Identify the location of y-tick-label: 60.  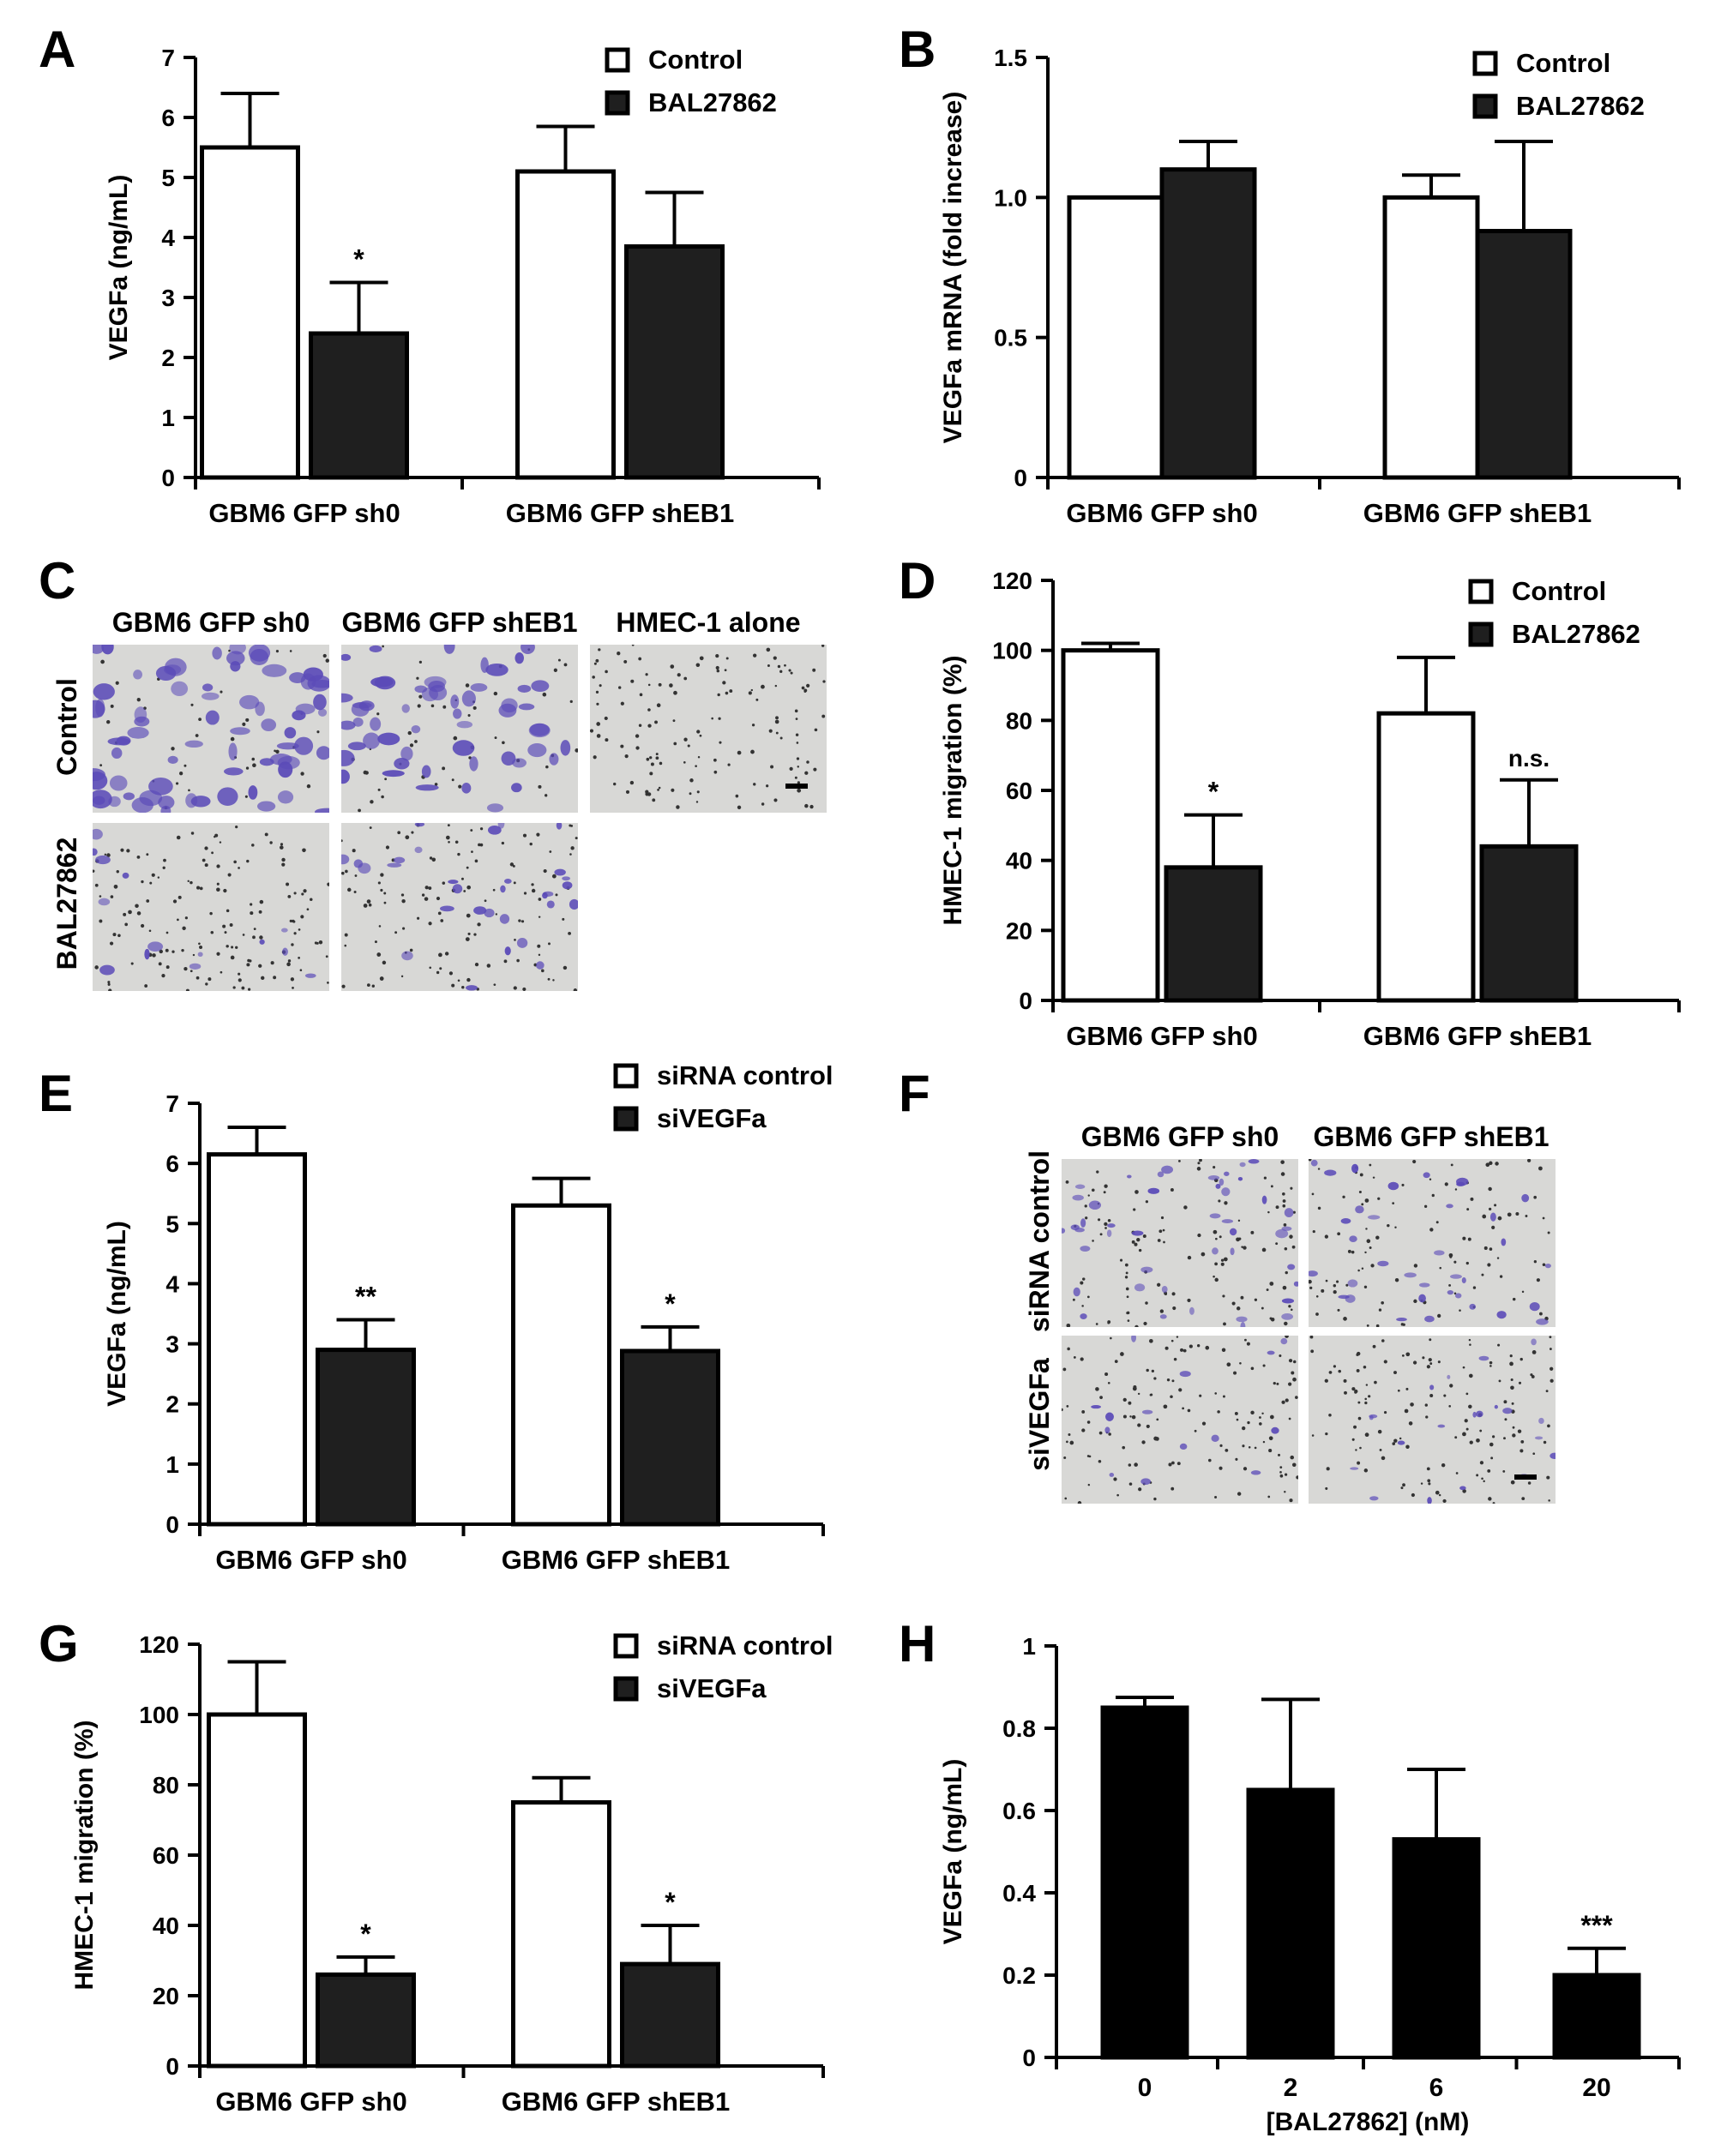
(1019, 791).